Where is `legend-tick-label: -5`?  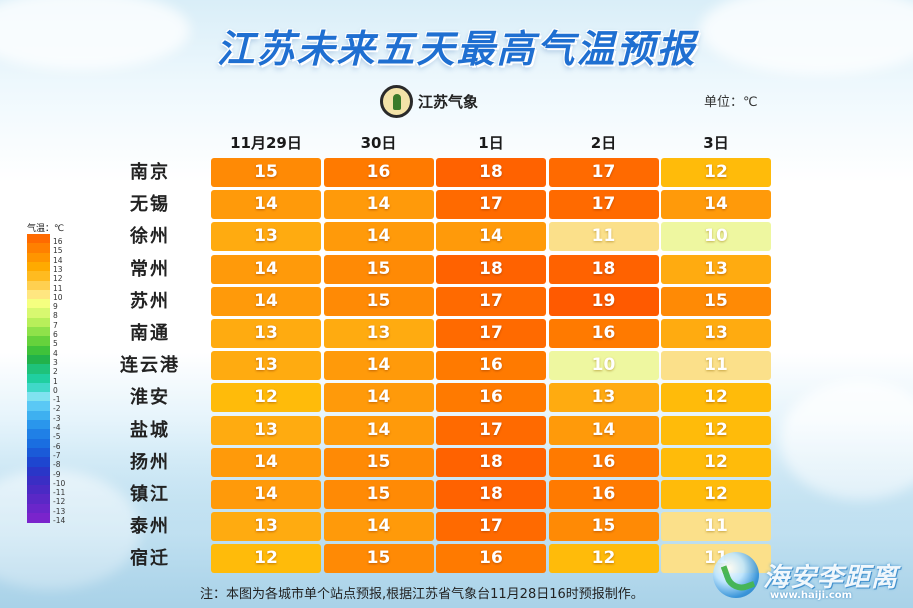 legend-tick-label: -5 is located at coordinates (57, 437).